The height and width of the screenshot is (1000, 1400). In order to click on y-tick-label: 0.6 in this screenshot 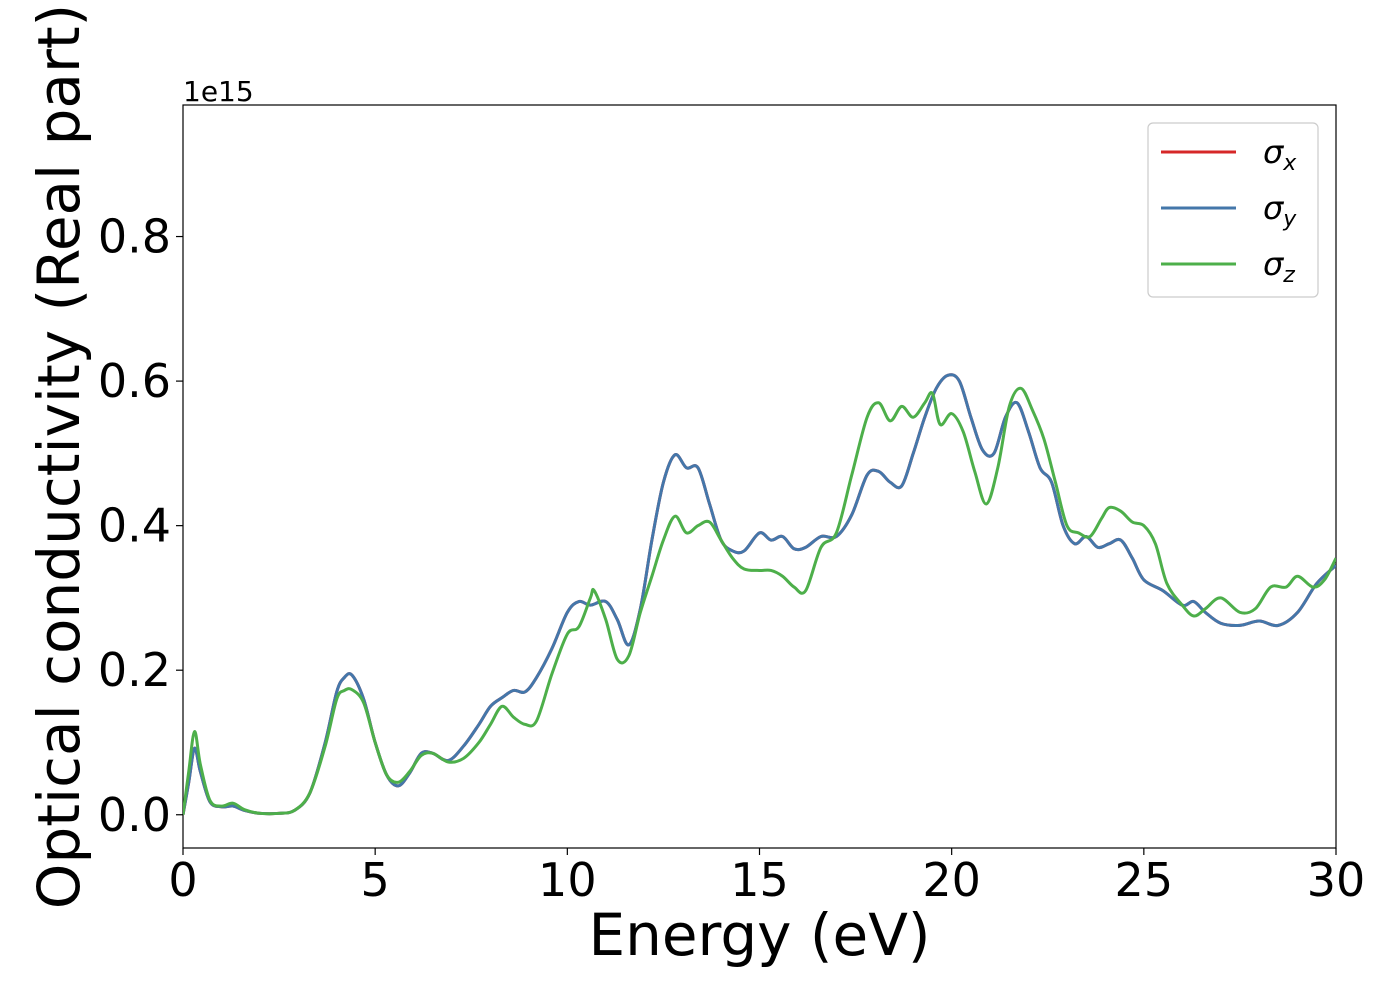, I will do `click(134, 381)`.